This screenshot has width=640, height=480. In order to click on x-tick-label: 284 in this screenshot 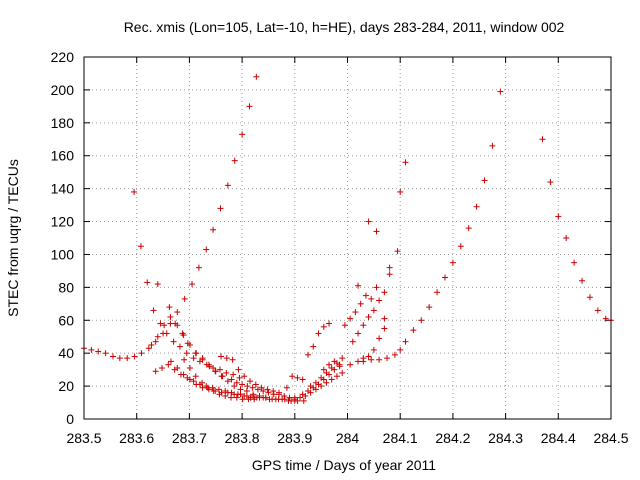, I will do `click(348, 438)`.